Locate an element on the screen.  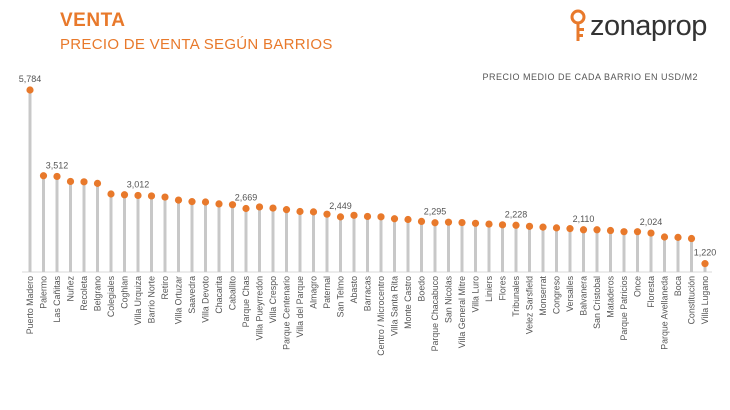
category-label: Liniers is located at coordinates (489, 288).